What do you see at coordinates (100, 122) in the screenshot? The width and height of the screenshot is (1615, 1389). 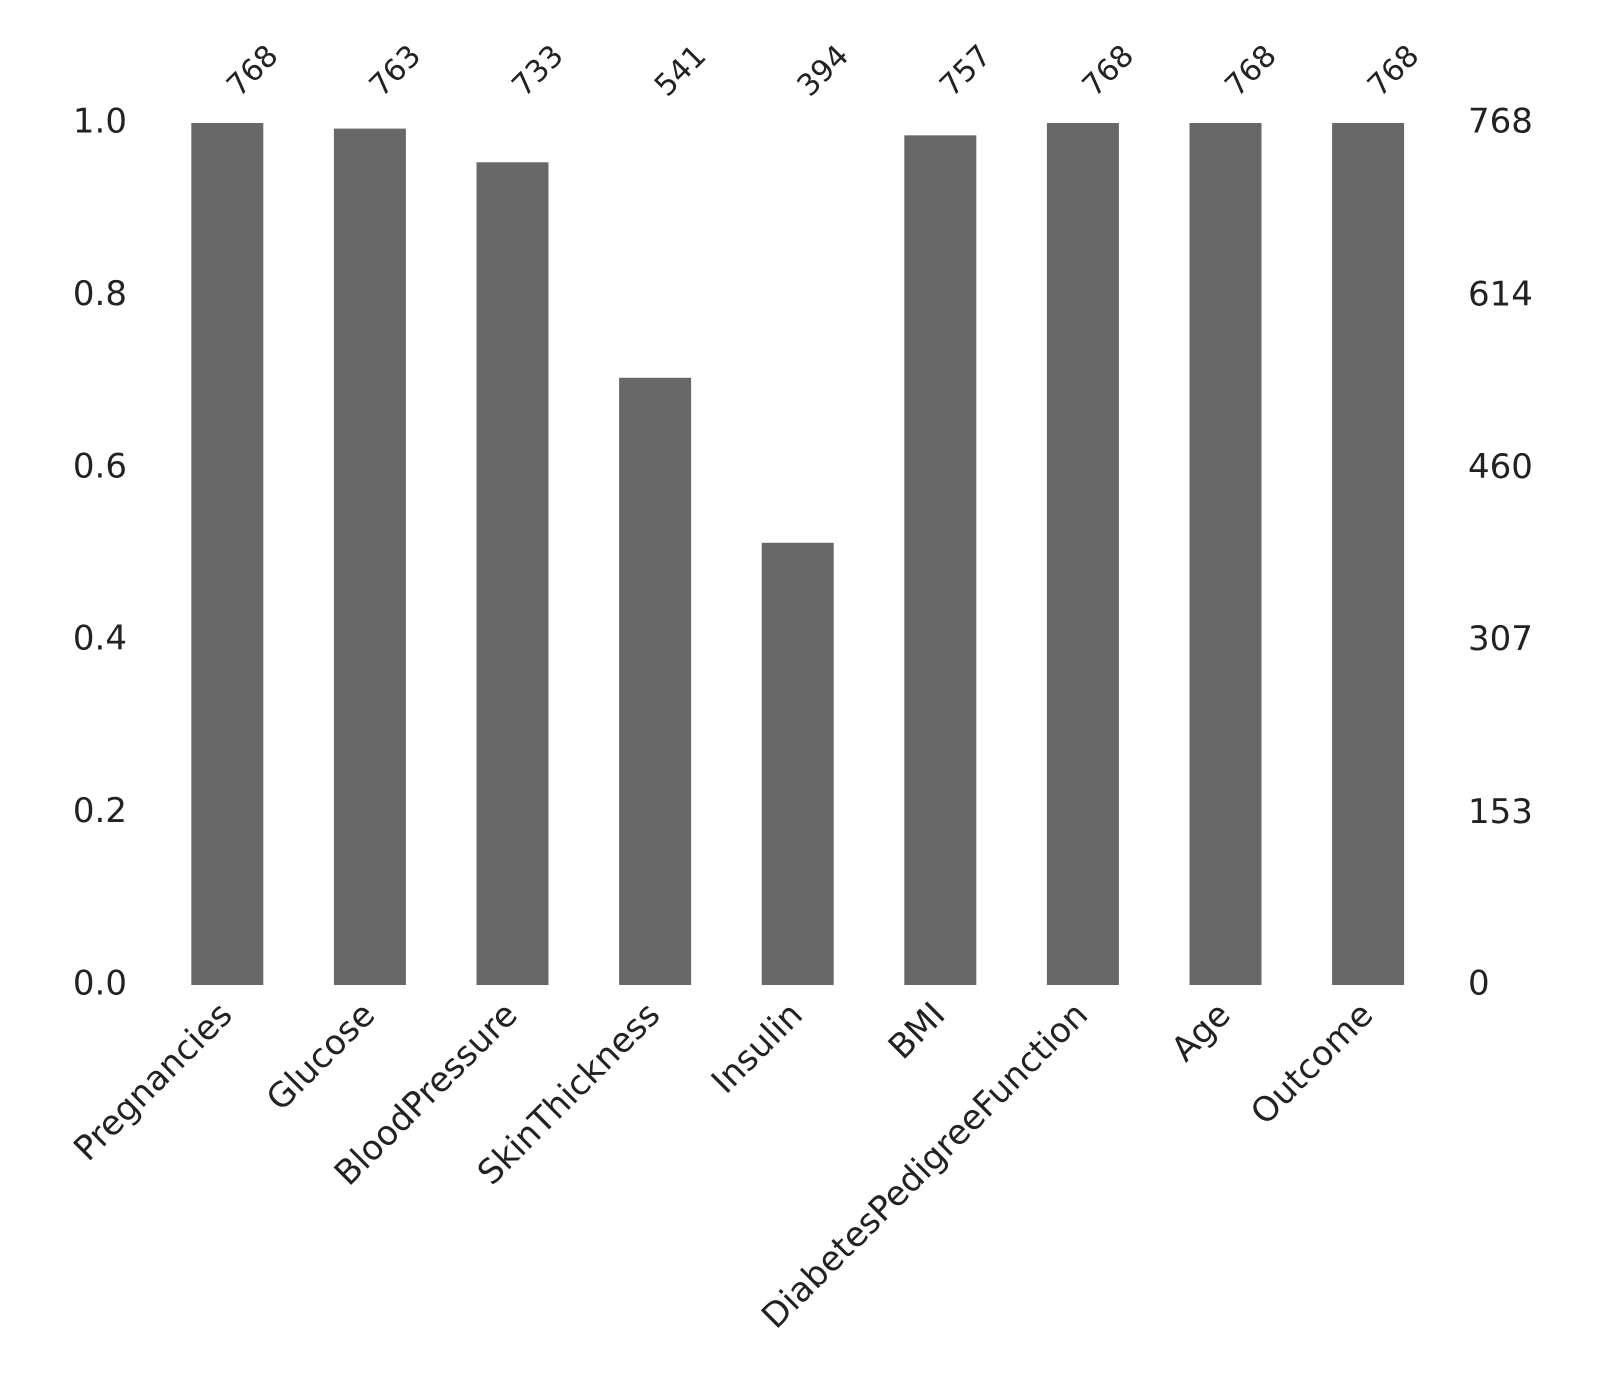 I see `y-tick-label: 1.0` at bounding box center [100, 122].